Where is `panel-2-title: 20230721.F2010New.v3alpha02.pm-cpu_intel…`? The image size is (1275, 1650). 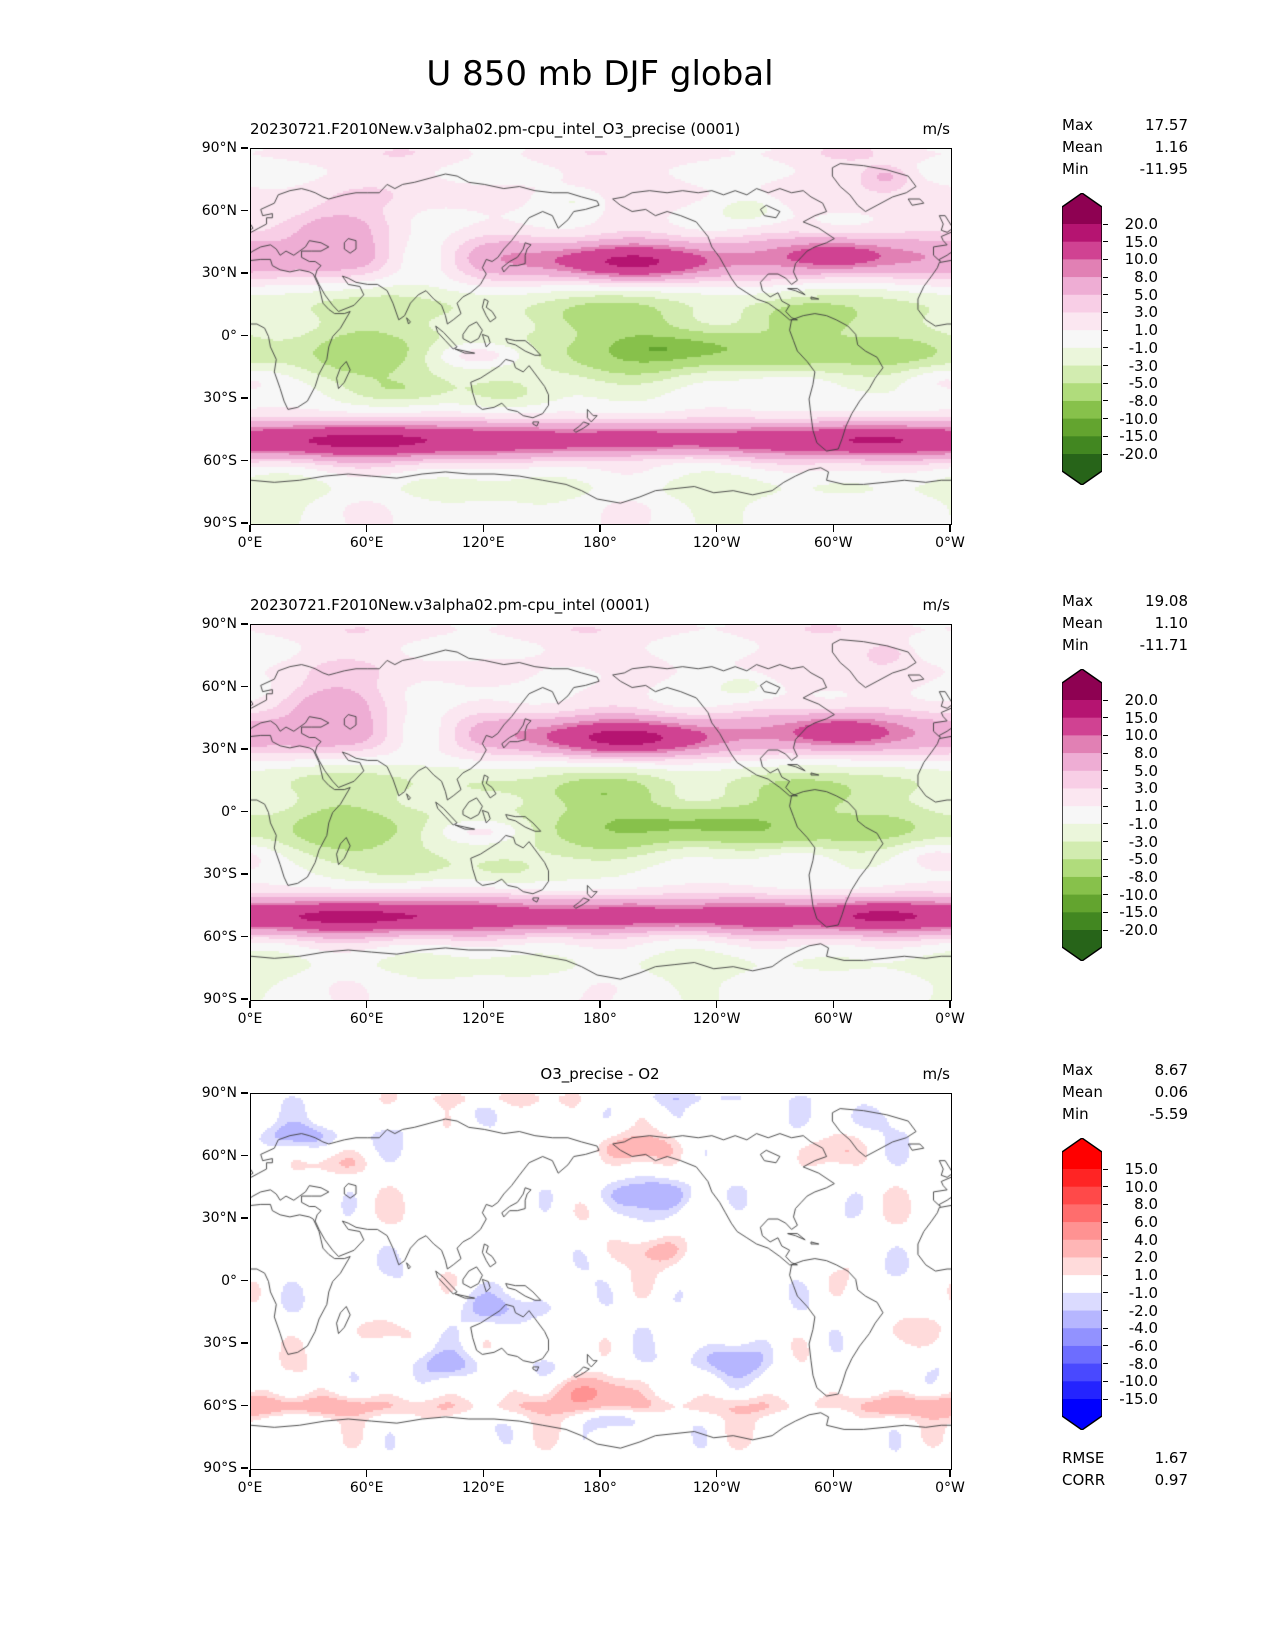 panel-2-title: 20230721.F2010New.v3alpha02.pm-cpu_intel… is located at coordinates (450, 605).